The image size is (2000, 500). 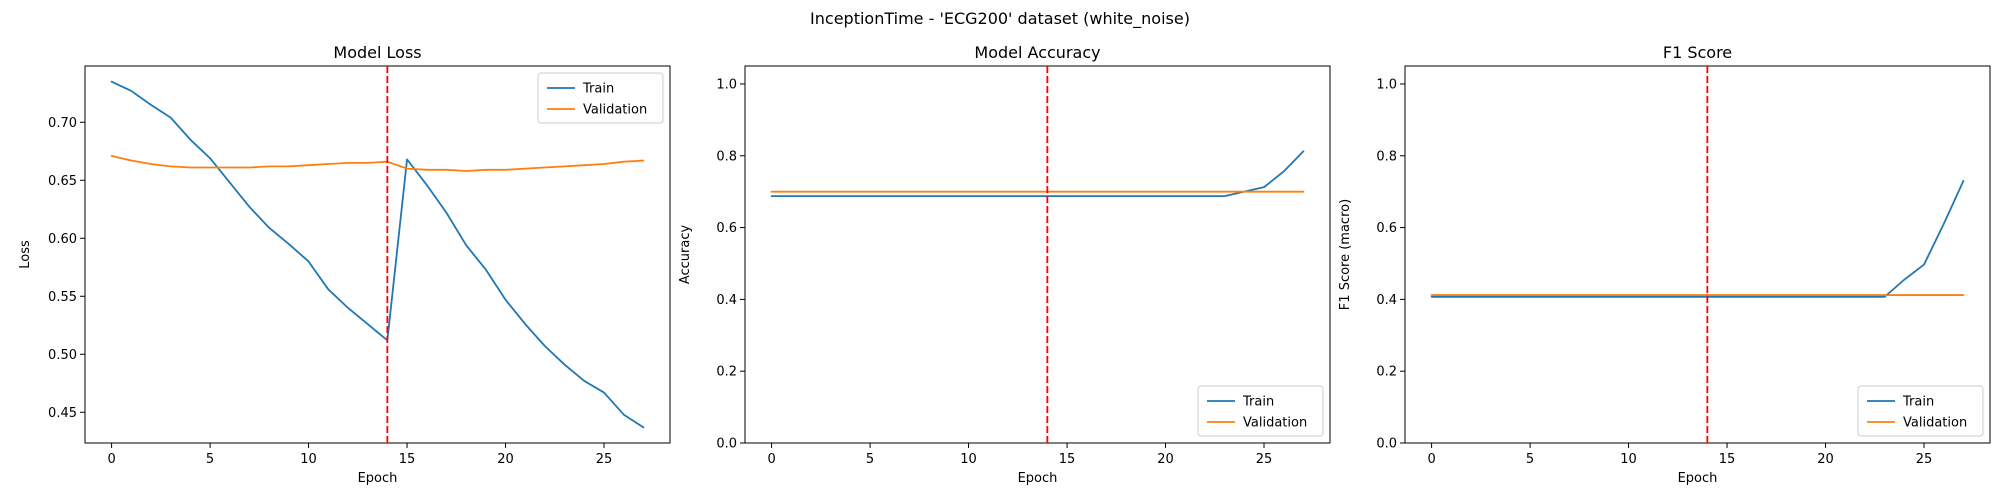 I want to click on y-axis-label: F1 Score (macro), so click(x=1345, y=254).